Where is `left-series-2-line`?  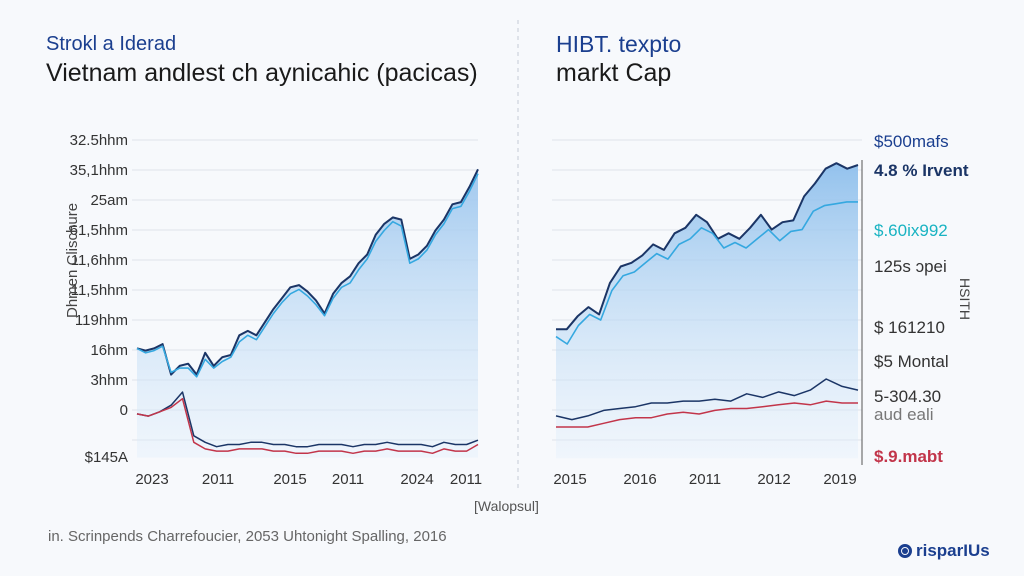
left-series-2-line is located at coordinates (307, 275).